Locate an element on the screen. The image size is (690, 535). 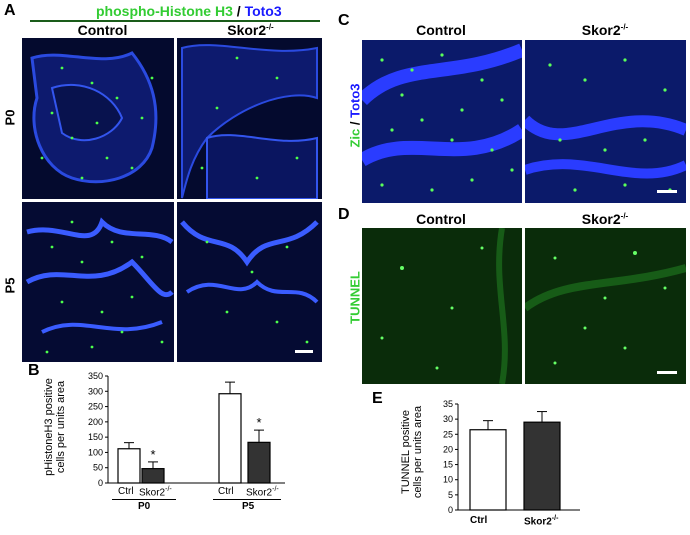
e-ylabel-line2: cells per units area is located at coordinates (418, 452).